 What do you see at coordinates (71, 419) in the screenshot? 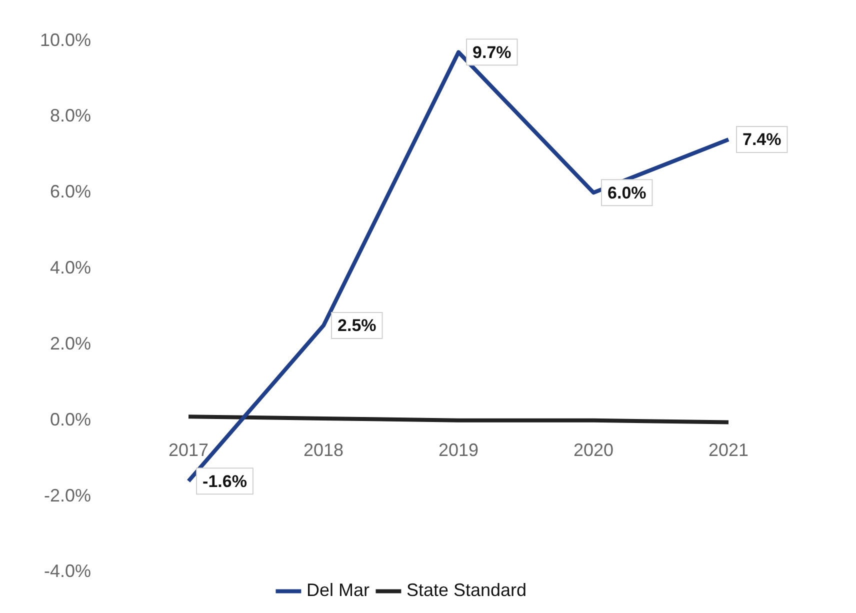
I see `y-tick-label: 0.0%` at bounding box center [71, 419].